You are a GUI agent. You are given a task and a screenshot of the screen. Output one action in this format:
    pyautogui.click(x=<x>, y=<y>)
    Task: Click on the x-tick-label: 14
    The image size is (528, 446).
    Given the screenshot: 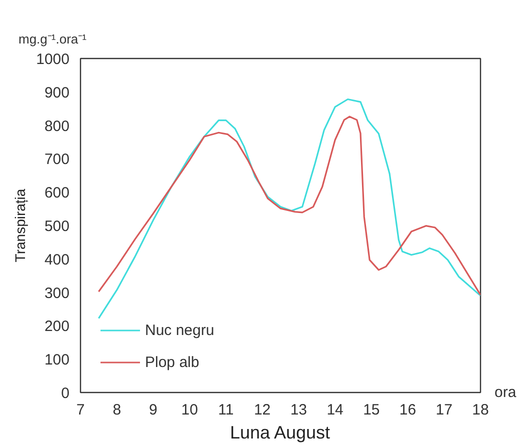 What is the action you would take?
    pyautogui.click(x=335, y=410)
    